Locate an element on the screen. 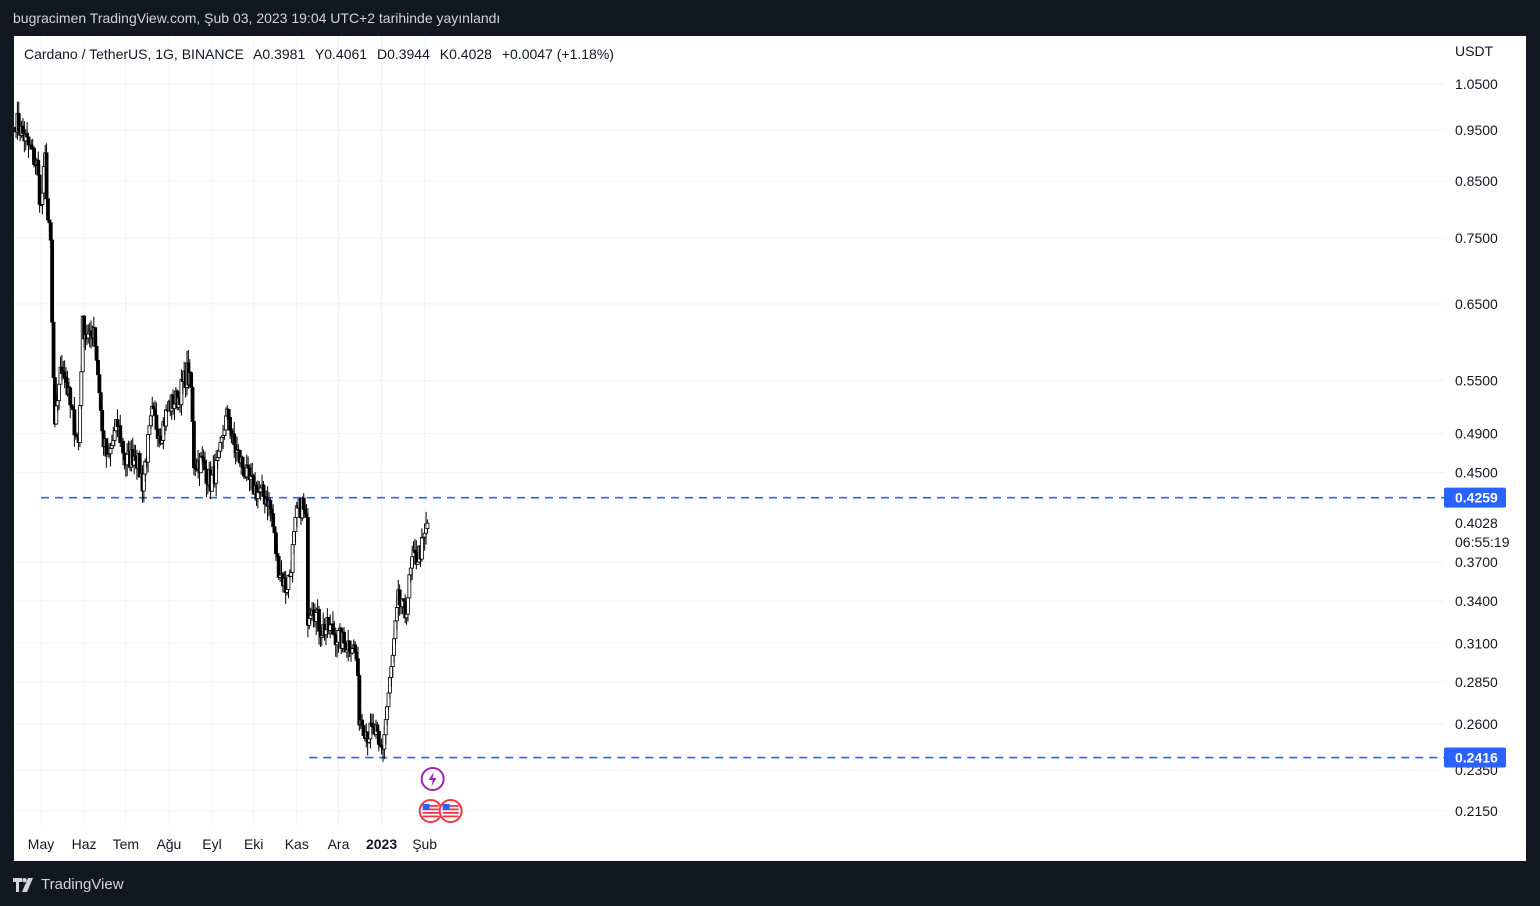  level-price-label: 0.2416 is located at coordinates (1476, 758).